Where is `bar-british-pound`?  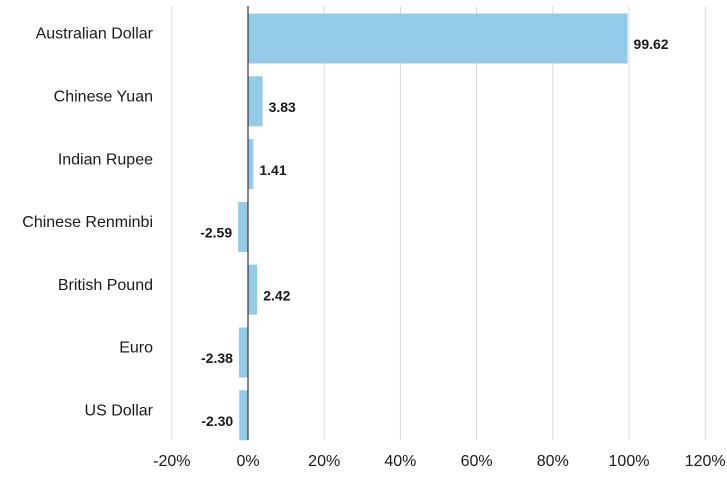
bar-british-pound is located at coordinates (253, 289).